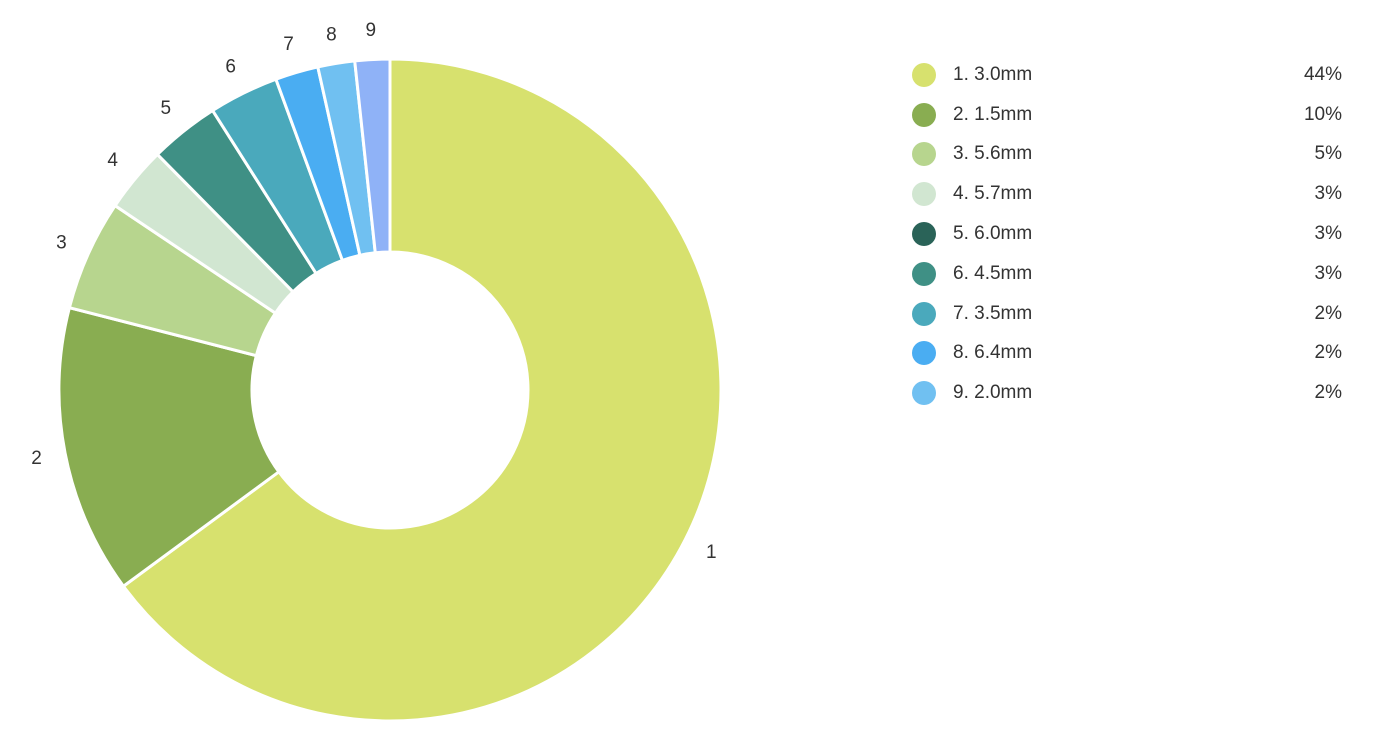  I want to click on slice-label-8: 8, so click(331, 34).